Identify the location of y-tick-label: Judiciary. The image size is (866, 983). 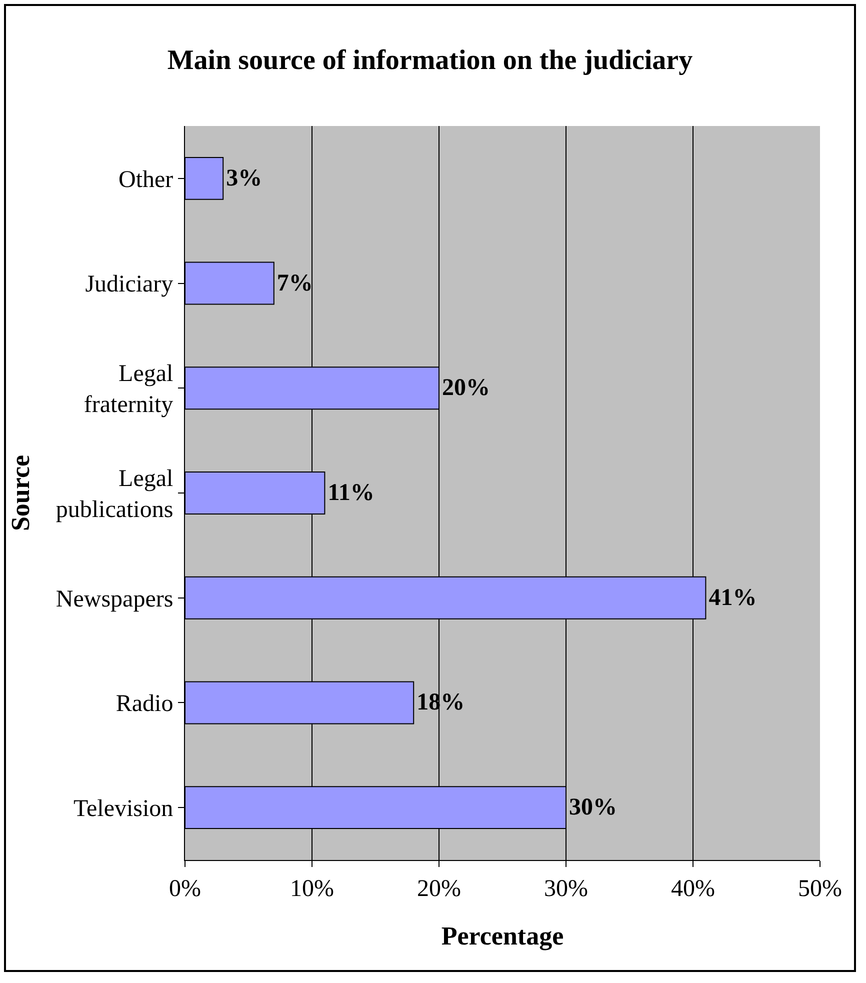
(129, 285).